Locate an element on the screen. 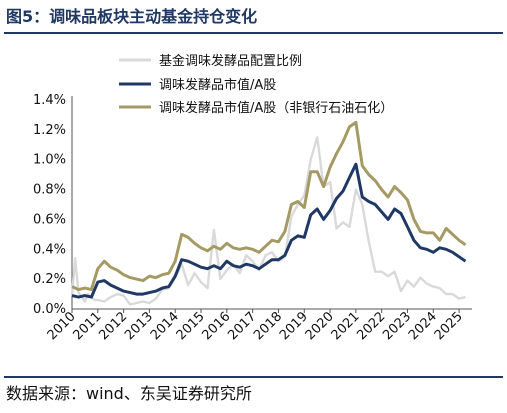 The height and width of the screenshot is (413, 507). source-note: 数据来源：wind、东吴证券研究所 is located at coordinates (129, 393).